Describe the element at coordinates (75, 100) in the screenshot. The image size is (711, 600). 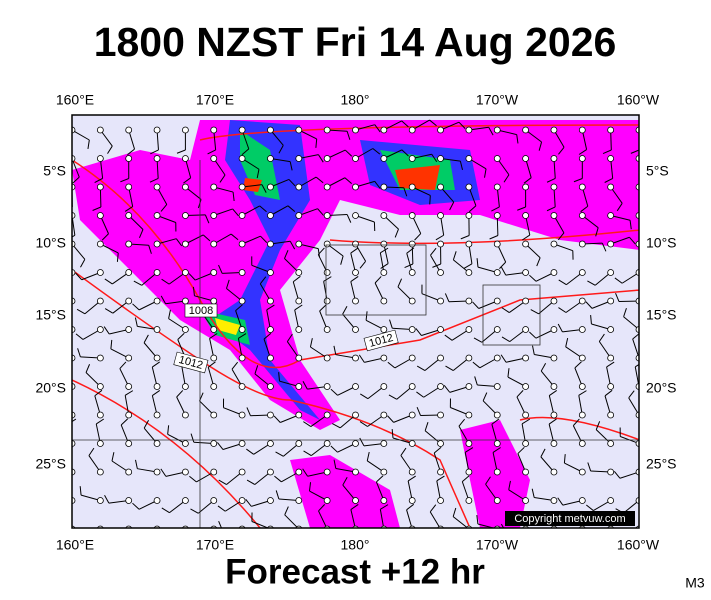
I see `lon-label: 160°E` at that location.